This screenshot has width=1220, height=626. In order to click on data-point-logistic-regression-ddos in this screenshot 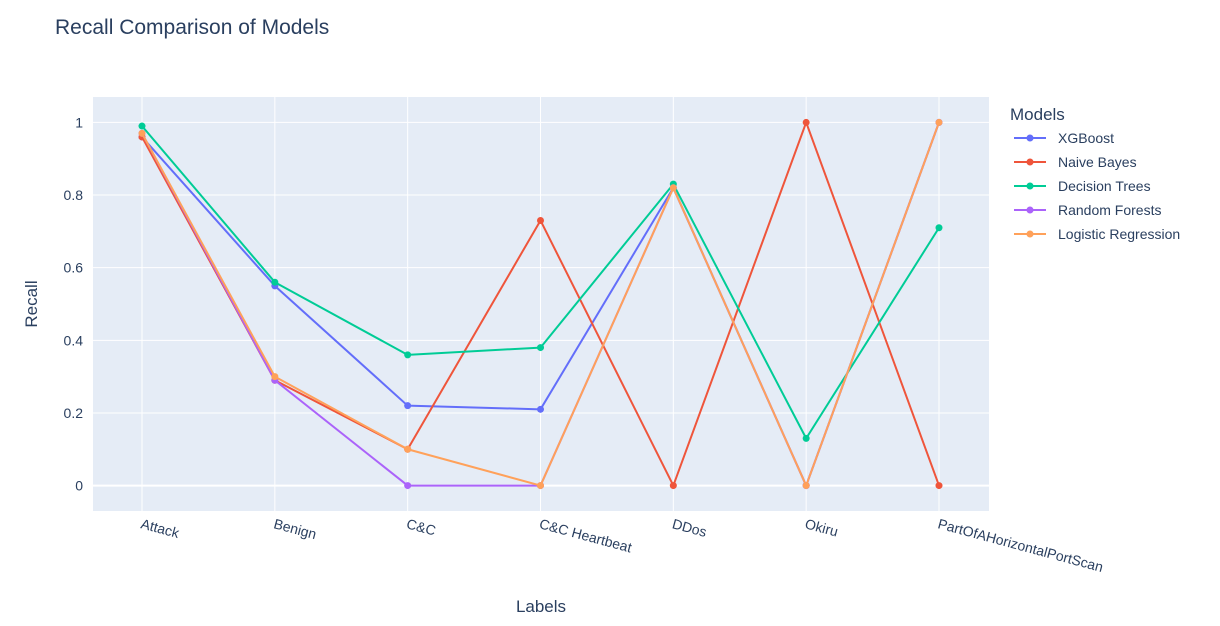, I will do `click(673, 188)`.